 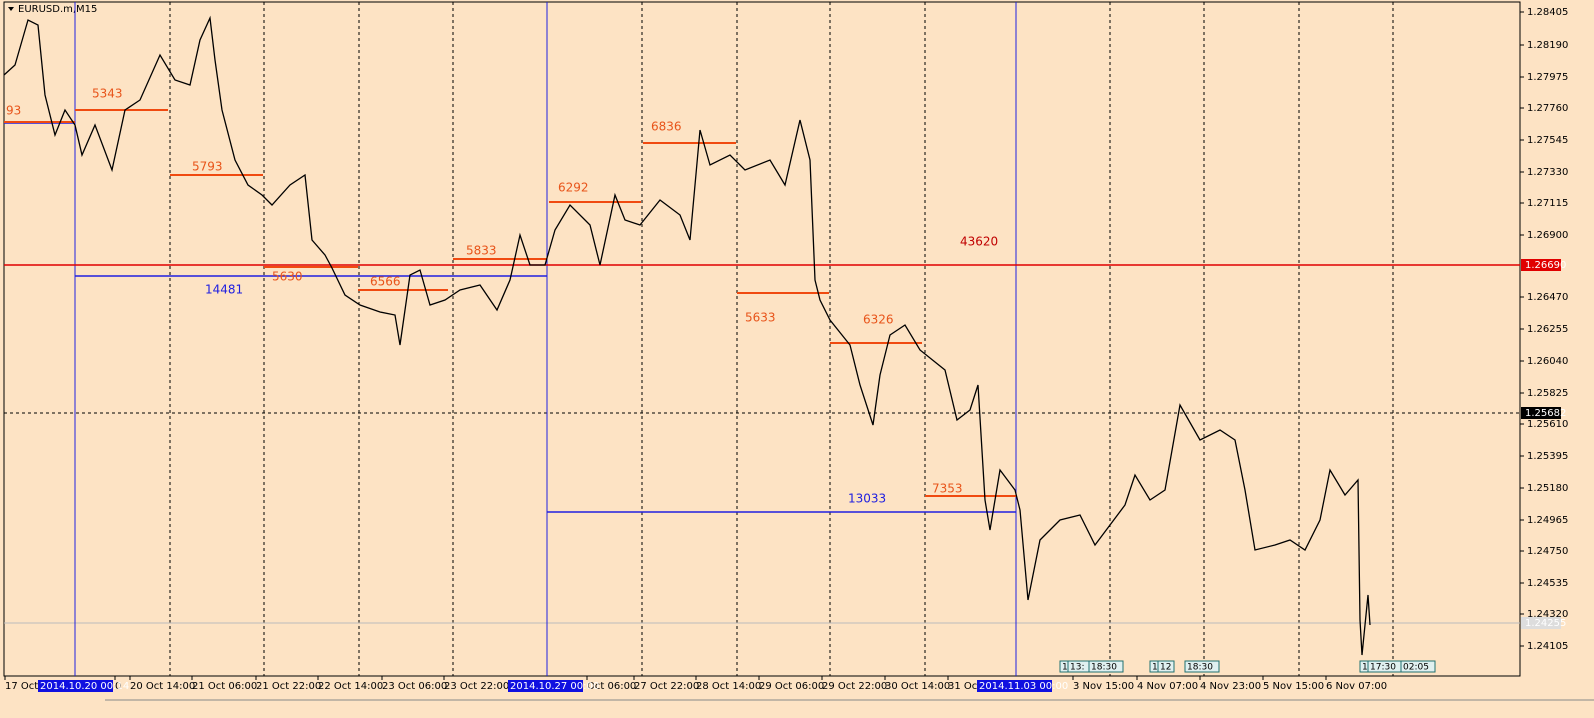 What do you see at coordinates (1545, 265) in the screenshot?
I see `price-marker-label: 1.26690` at bounding box center [1545, 265].